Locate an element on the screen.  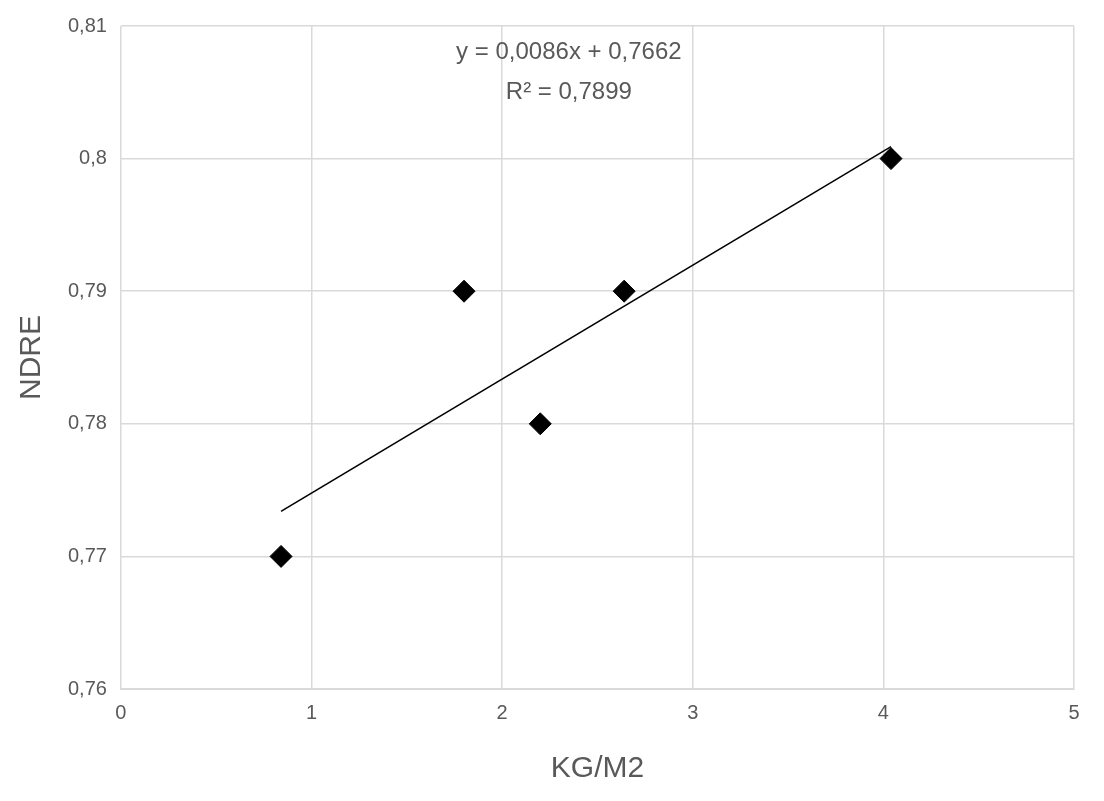
x-tick-label: 5 is located at coordinates (1074, 711).